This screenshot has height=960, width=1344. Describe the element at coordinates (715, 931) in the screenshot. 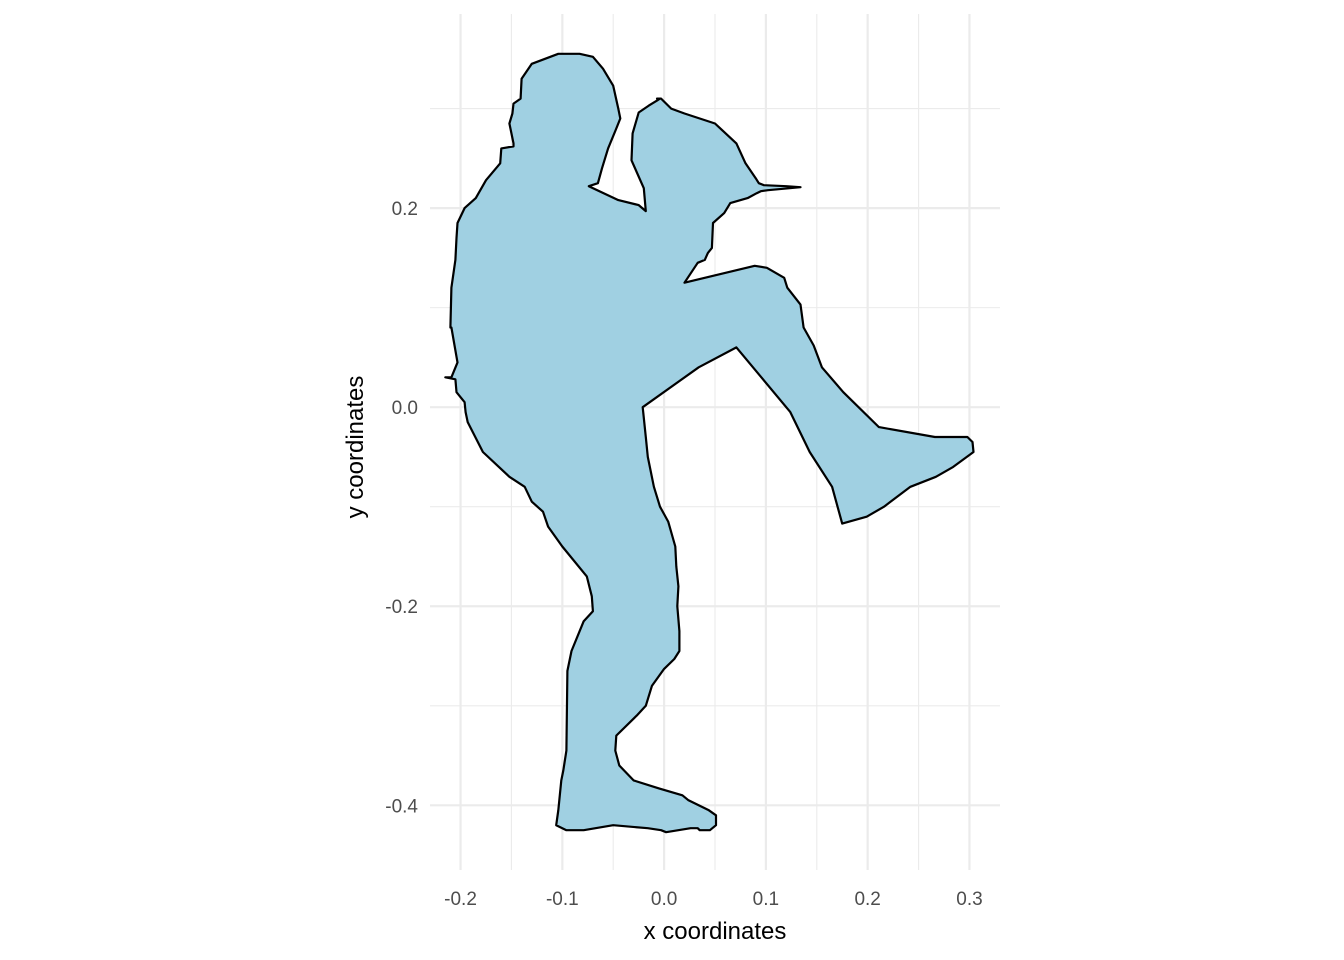

I see `x-axis-title: x coordinates` at that location.